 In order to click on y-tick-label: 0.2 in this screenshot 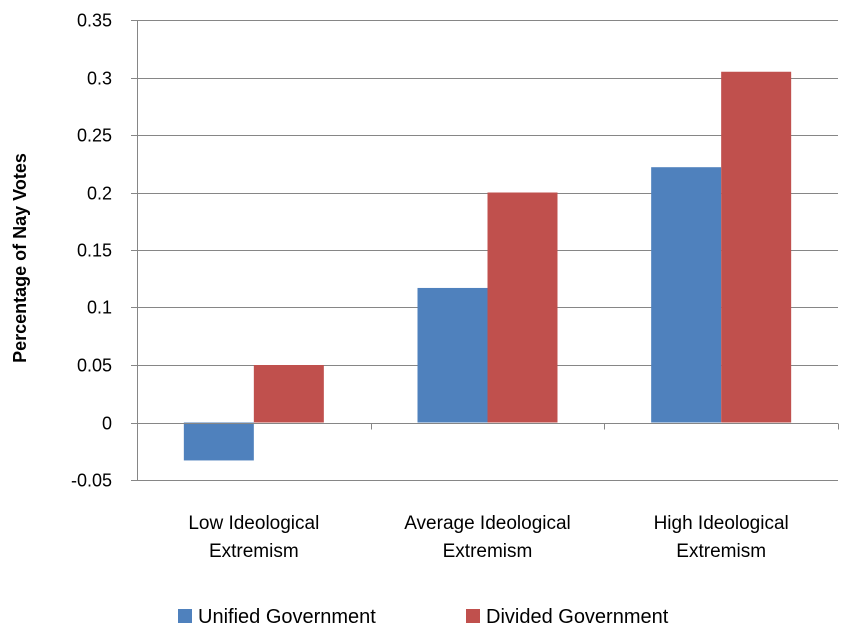, I will do `click(99, 194)`.